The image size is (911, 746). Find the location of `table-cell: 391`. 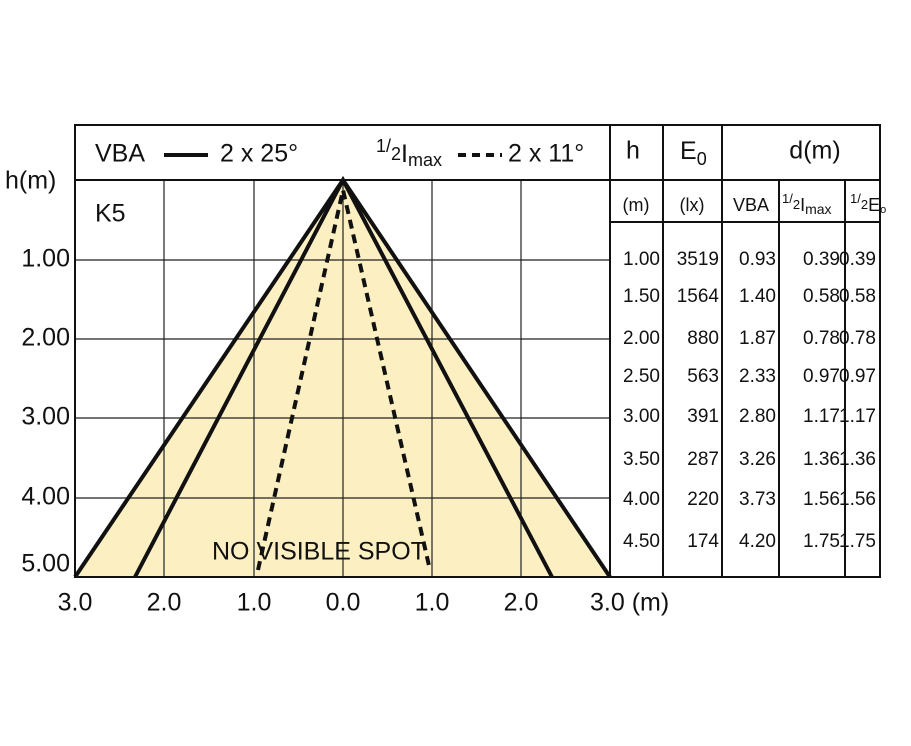

table-cell: 391 is located at coordinates (703, 416).